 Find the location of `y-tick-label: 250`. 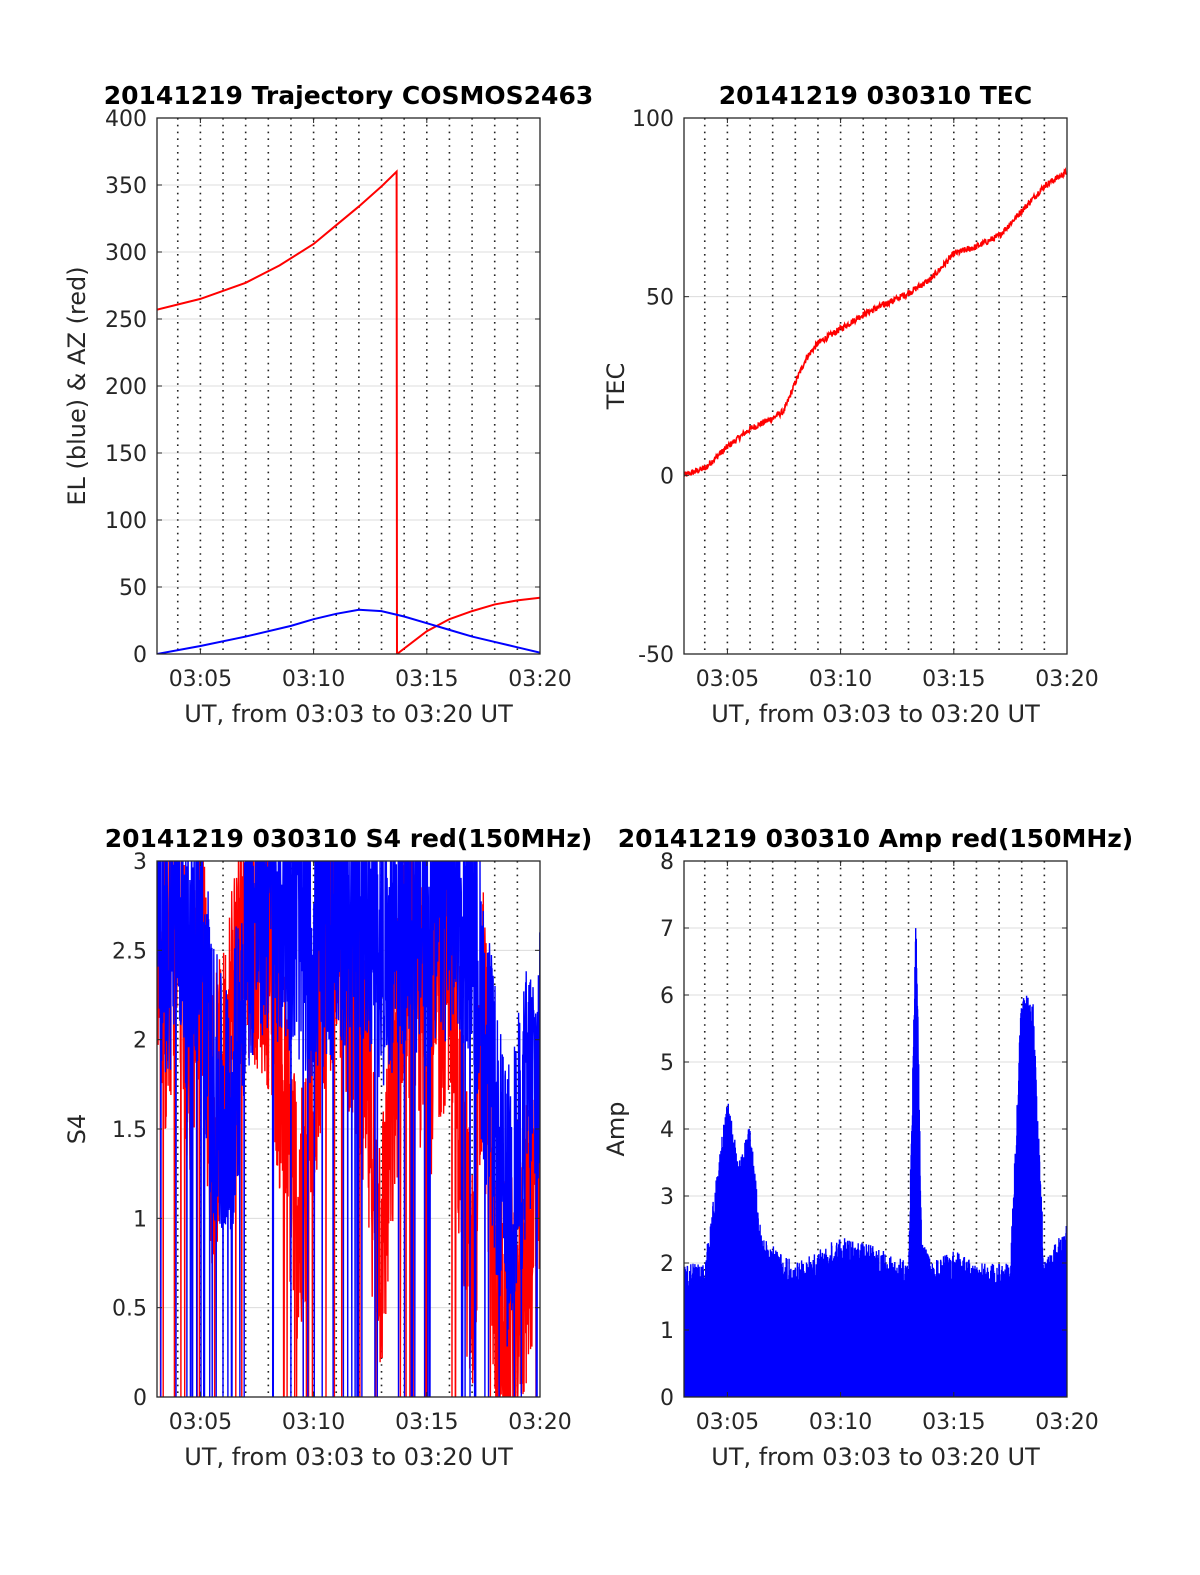

y-tick-label: 250 is located at coordinates (126, 320).